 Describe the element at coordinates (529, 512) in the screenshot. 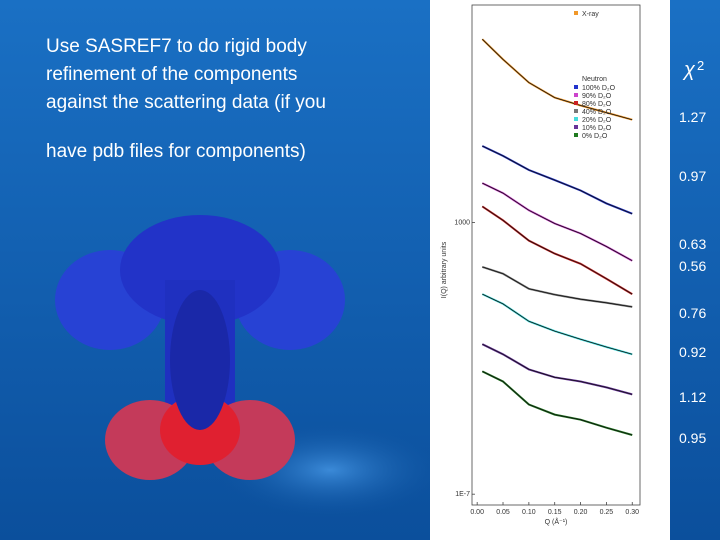

I see `x-tick-label: 0.10` at that location.